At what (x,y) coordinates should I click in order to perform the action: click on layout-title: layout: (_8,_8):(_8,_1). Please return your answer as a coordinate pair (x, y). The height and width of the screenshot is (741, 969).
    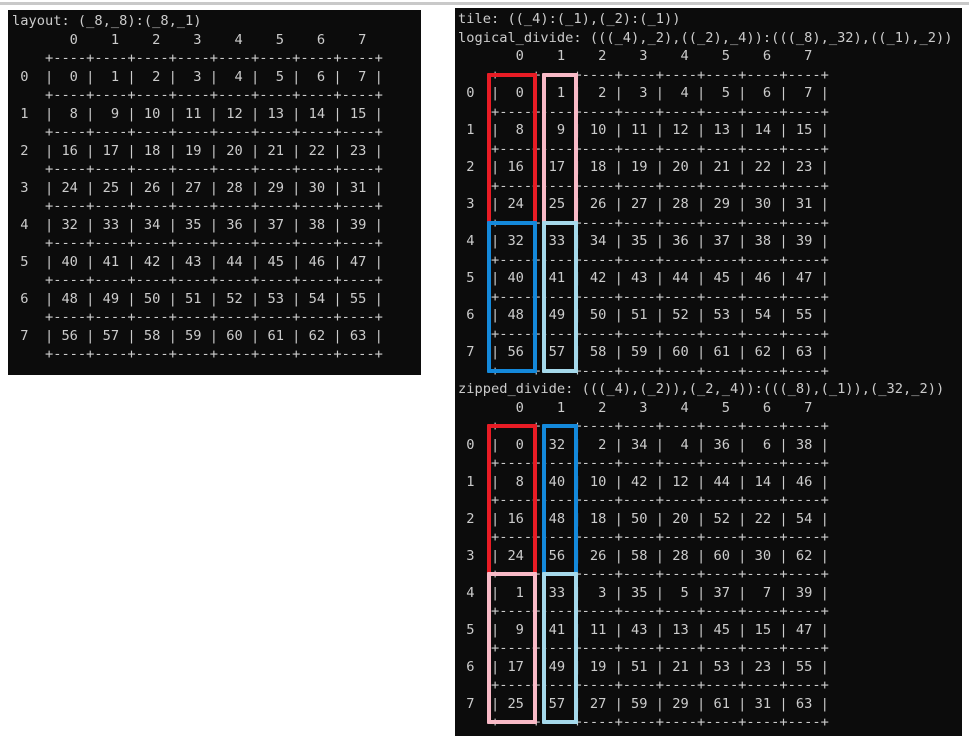
    Looking at the image, I should click on (107, 21).